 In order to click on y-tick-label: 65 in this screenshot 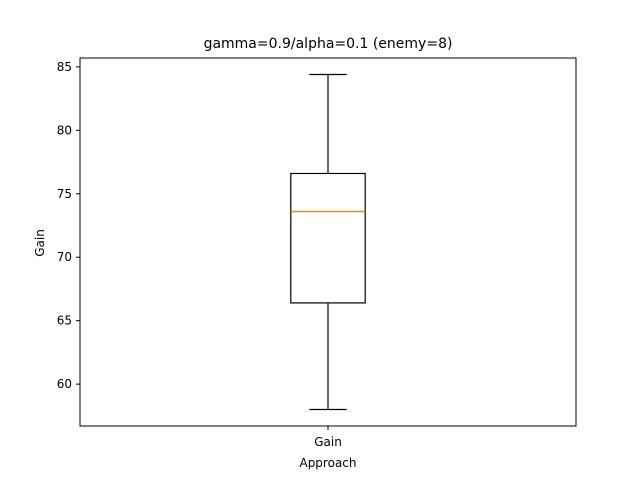, I will do `click(64, 321)`.